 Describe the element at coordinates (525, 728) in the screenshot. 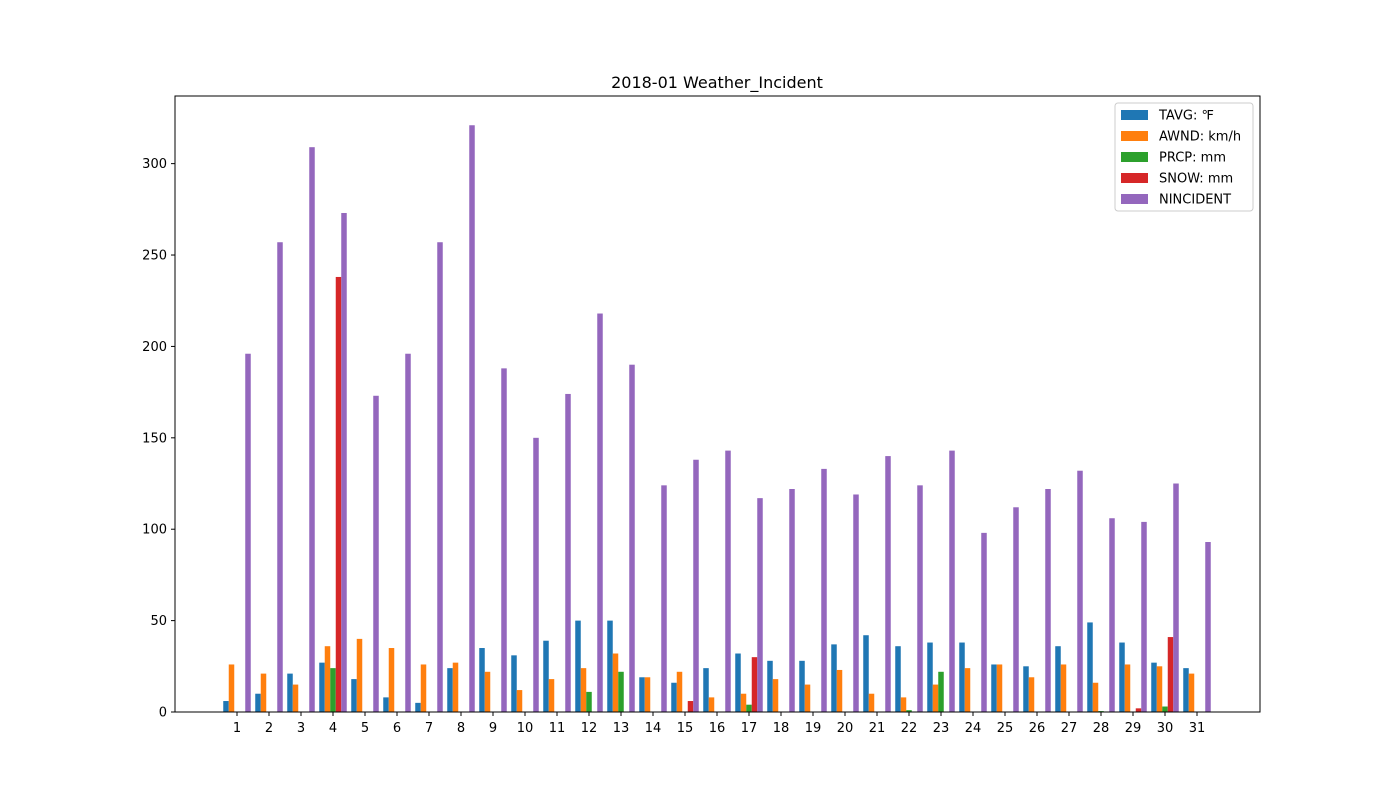

I see `x-tick-label: 10` at that location.